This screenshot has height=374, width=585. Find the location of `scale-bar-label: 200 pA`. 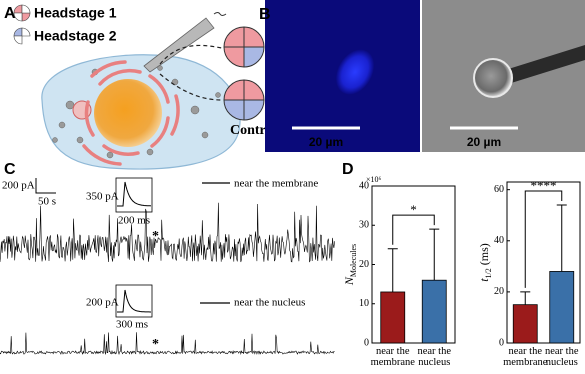

scale-bar-label: 200 pA is located at coordinates (18, 186).